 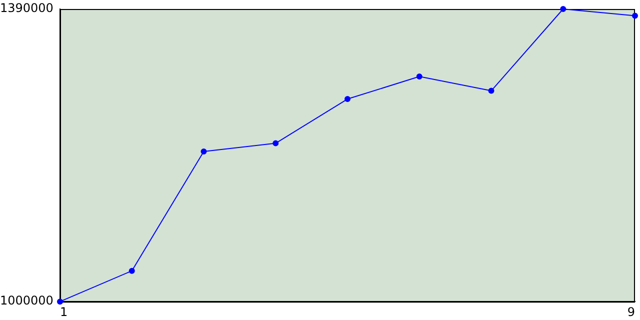 What do you see at coordinates (27, 8) in the screenshot?
I see `y-tick-label: 1390000` at bounding box center [27, 8].